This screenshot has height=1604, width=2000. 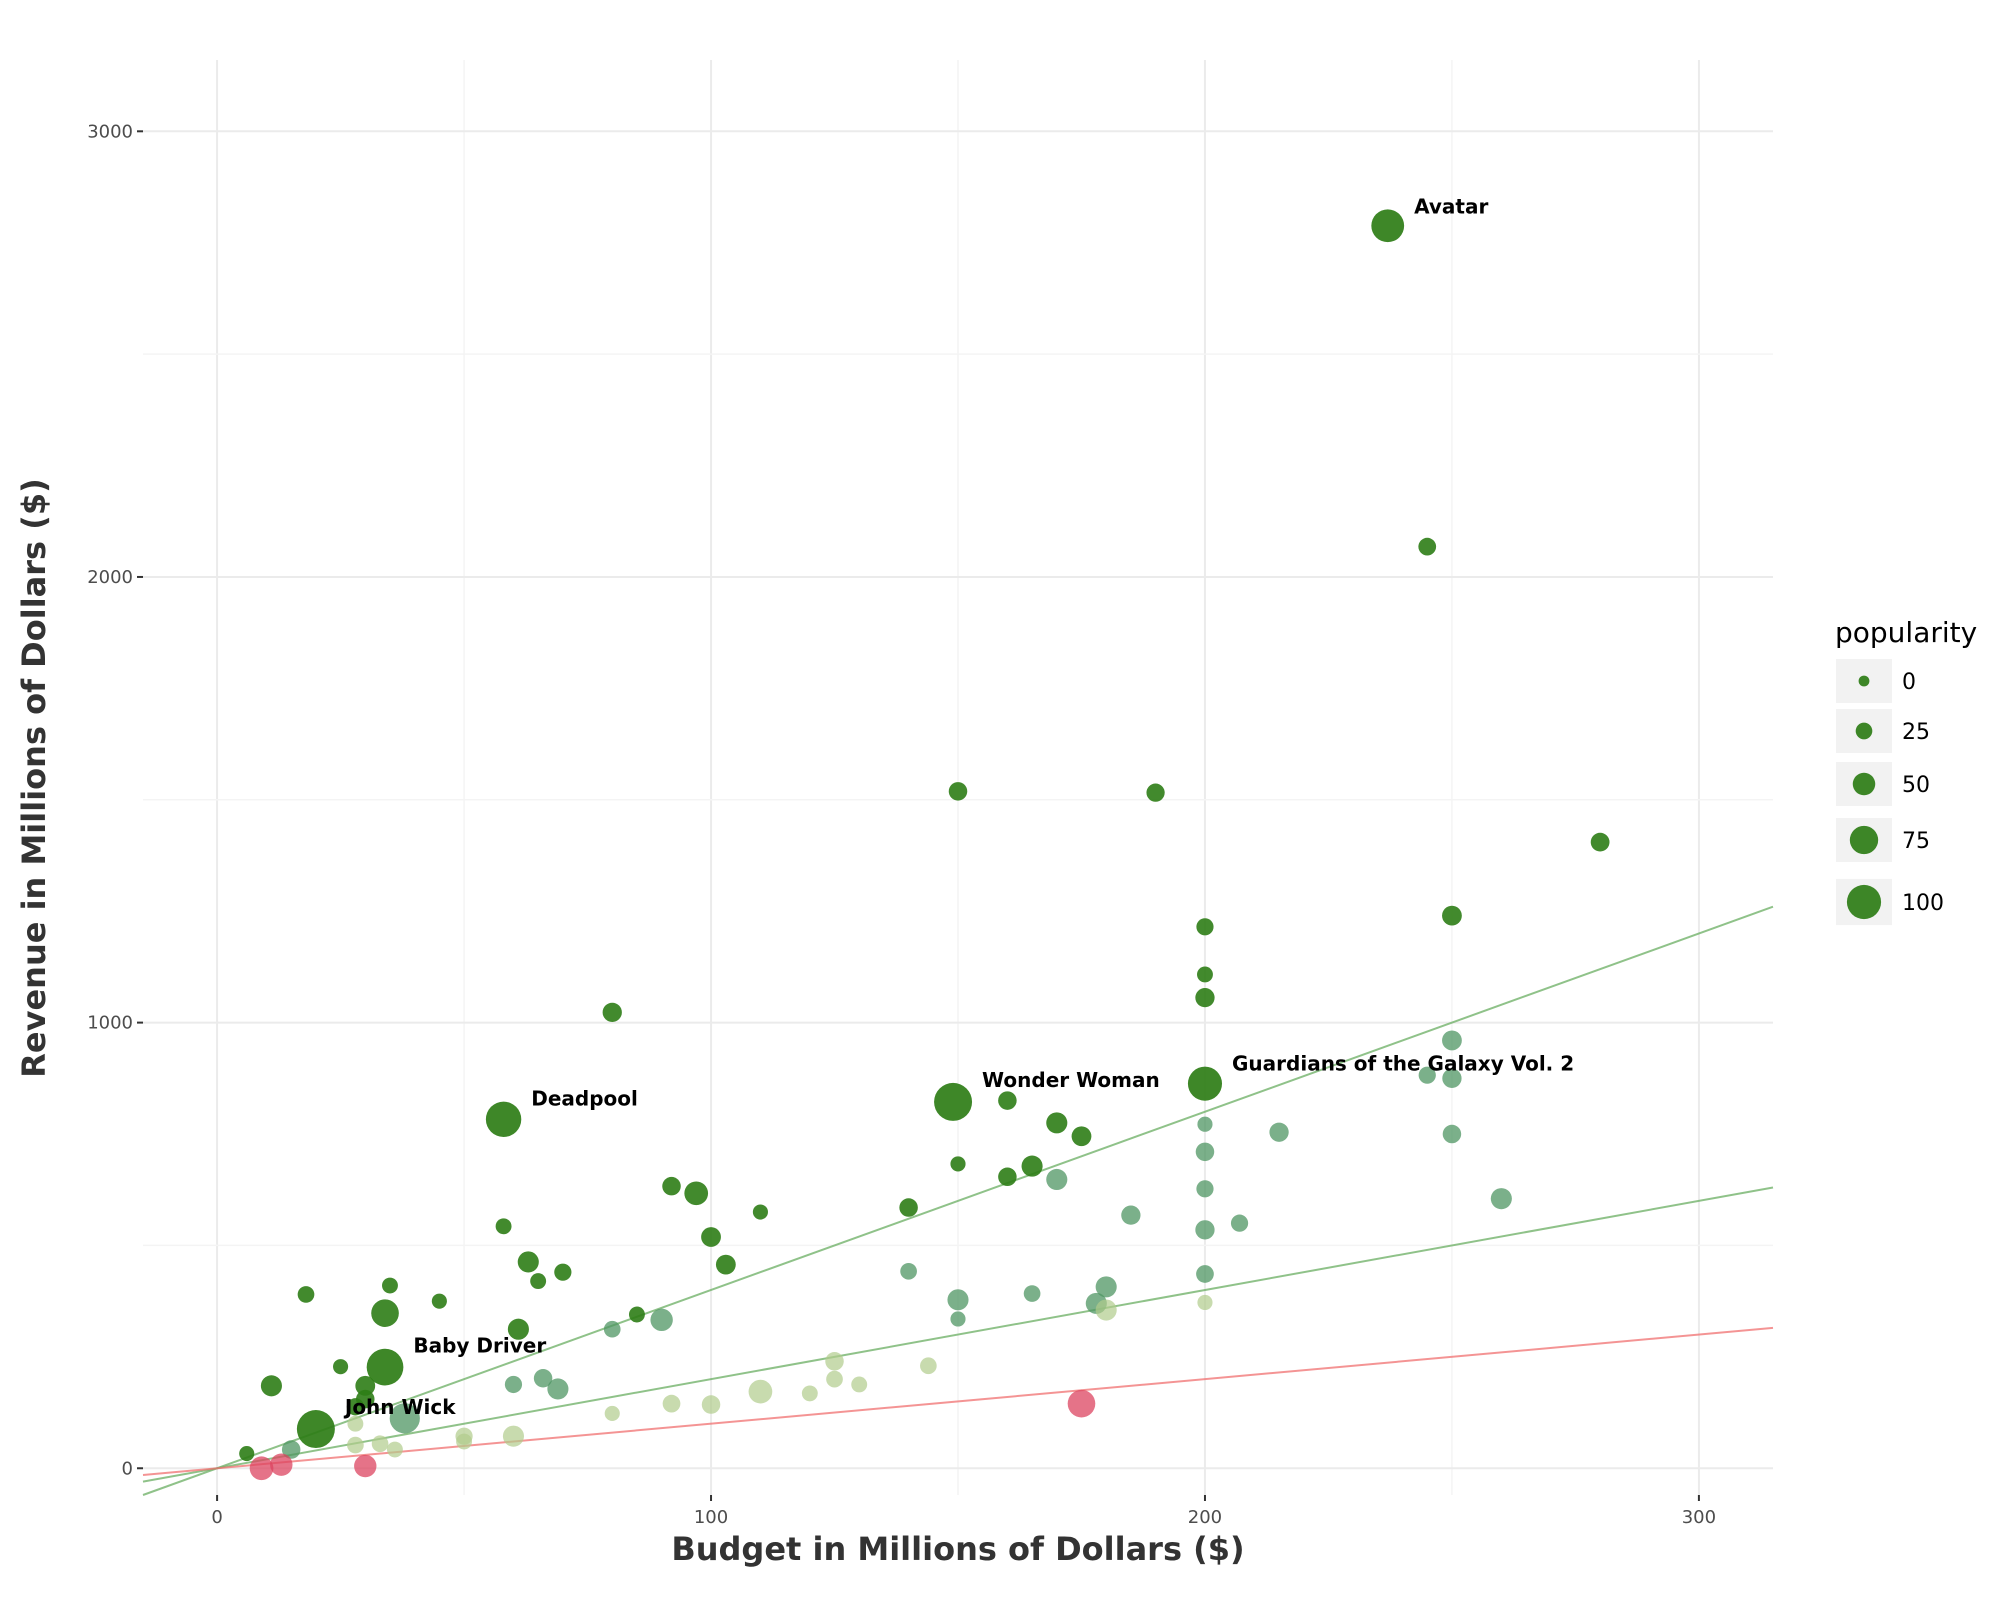 What do you see at coordinates (216, 1517) in the screenshot?
I see `x-tick-label: 0` at bounding box center [216, 1517].